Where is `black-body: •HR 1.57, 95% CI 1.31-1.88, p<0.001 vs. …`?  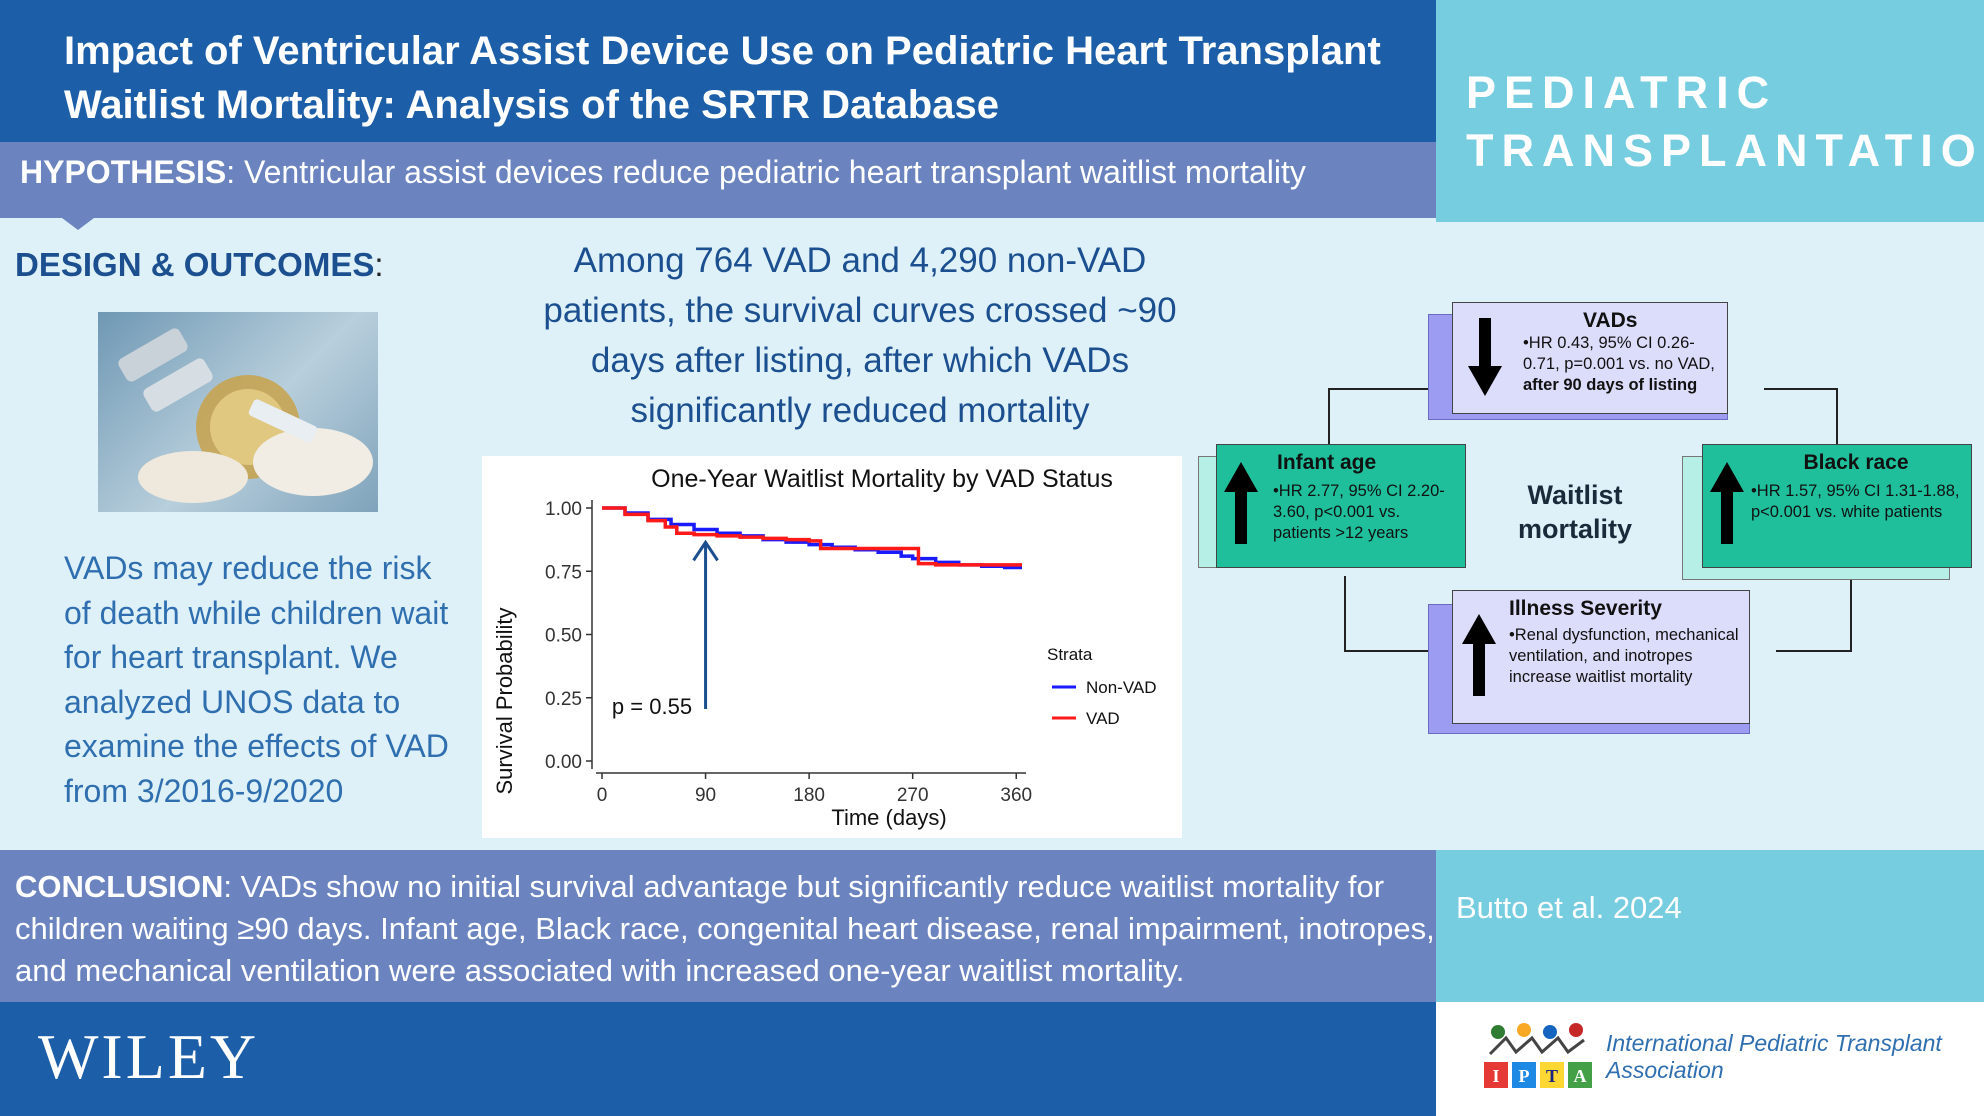 black-body: •HR 1.57, 95% CI 1.31-1.88, p<0.001 vs. … is located at coordinates (1855, 501).